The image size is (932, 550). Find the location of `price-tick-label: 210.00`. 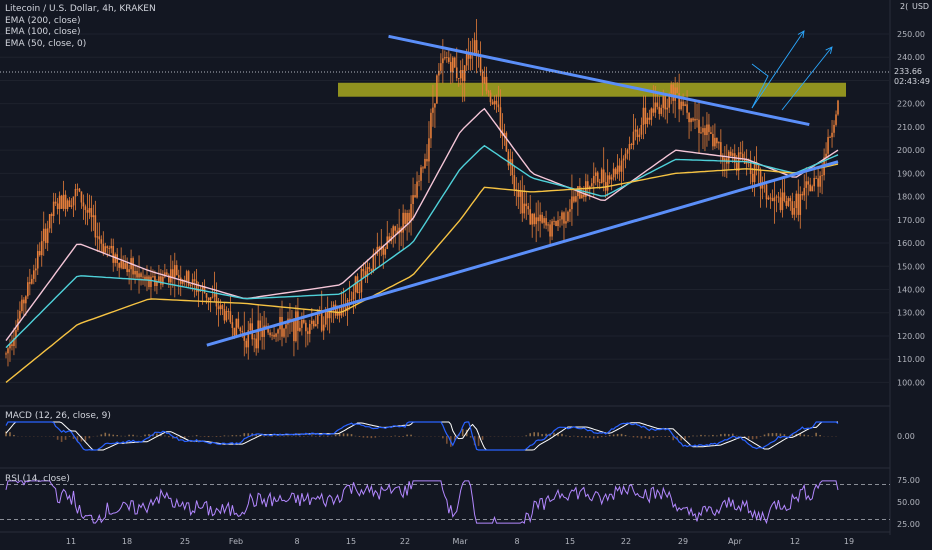

price-tick-label: 210.00 is located at coordinates (911, 127).